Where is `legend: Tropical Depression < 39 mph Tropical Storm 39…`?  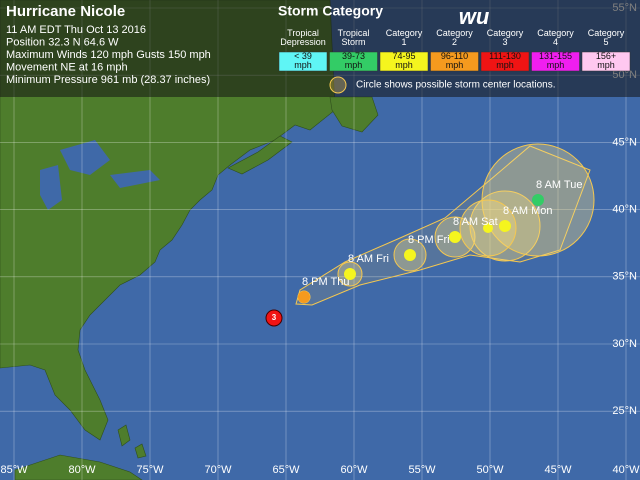 legend: Tropical Depression < 39 mph Tropical Storm 39… is located at coordinates (454, 50).